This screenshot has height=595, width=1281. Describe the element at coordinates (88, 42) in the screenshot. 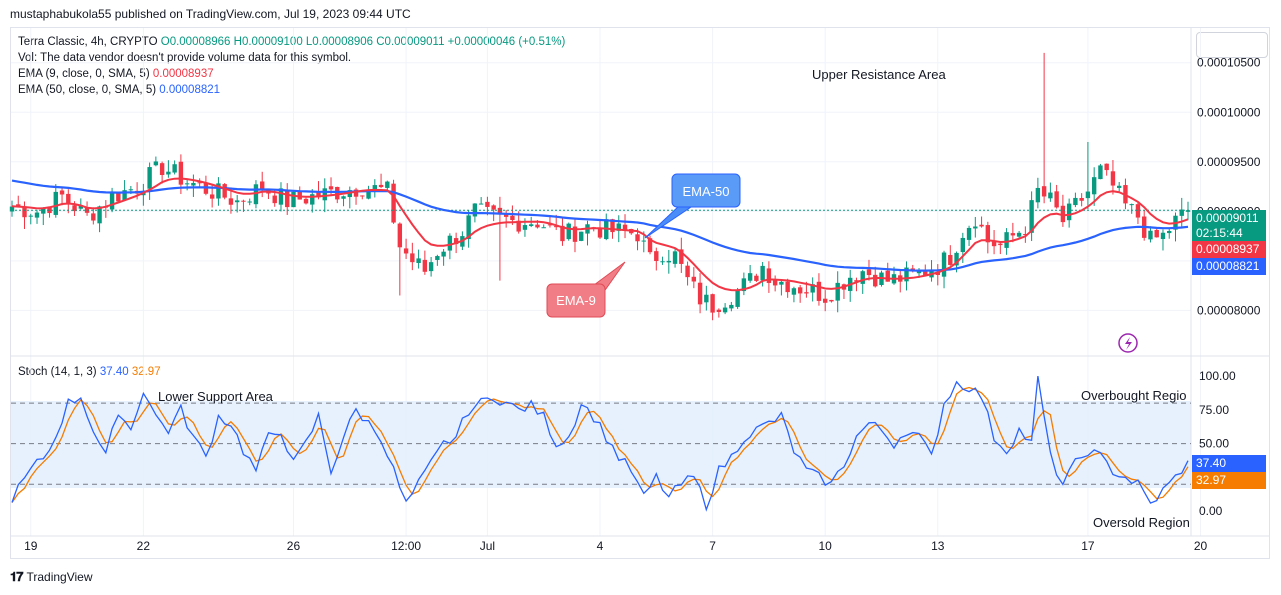

I see `symbol-title: Terra Classic, 4h, CRYPTO` at that location.